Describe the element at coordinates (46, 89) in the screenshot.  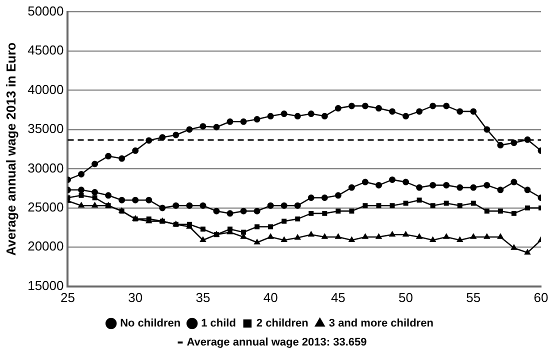
I see `y-tick-label: 40000` at that location.